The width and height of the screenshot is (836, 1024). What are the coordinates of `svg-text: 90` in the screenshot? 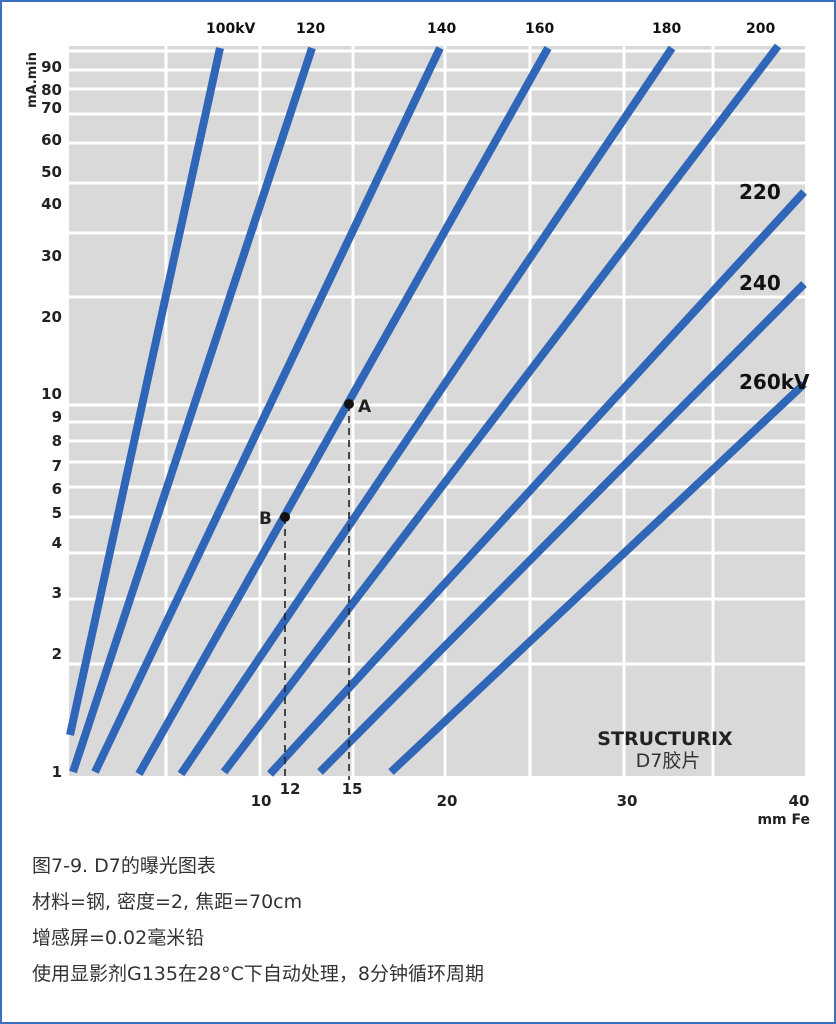 It's located at (51, 67).